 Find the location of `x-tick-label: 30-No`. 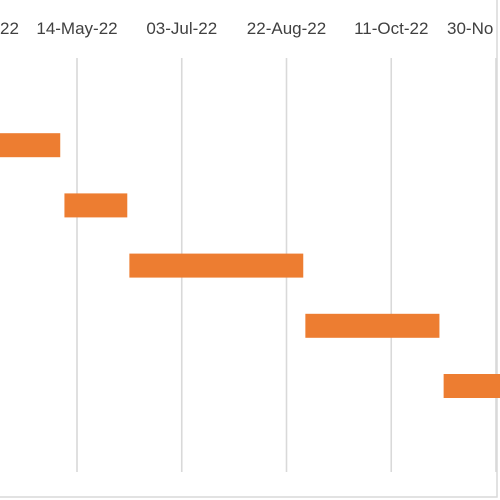

x-tick-label: 30-No is located at coordinates (470, 28).